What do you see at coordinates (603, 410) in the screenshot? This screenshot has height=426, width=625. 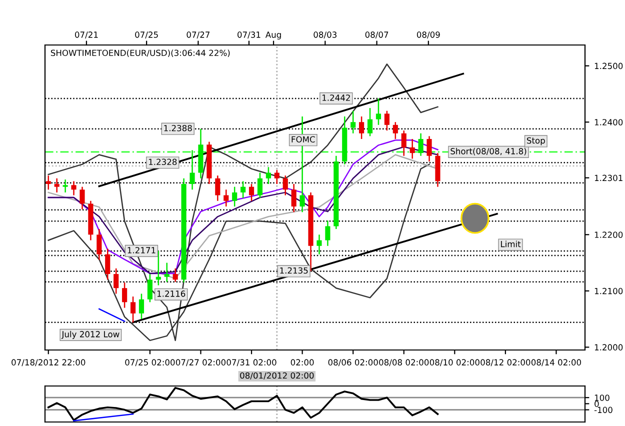 I see `y-tick-label: -100` at bounding box center [603, 410].